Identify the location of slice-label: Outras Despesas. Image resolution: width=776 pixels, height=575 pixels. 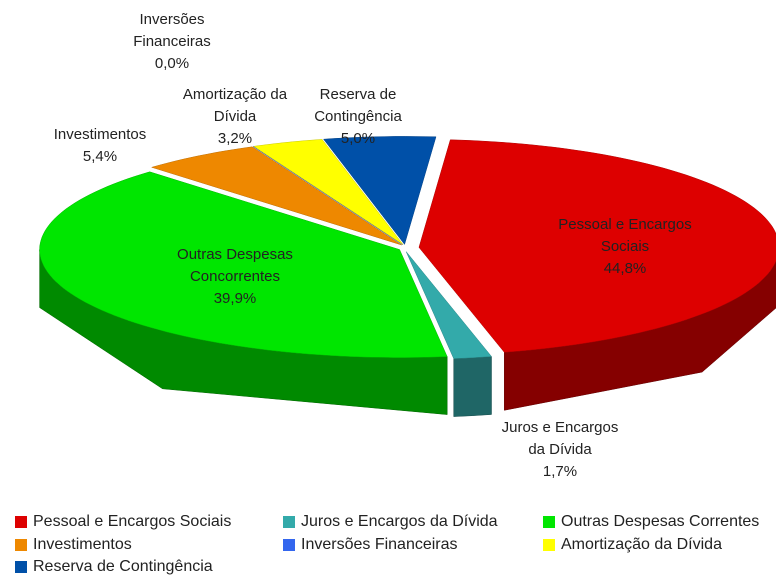
(235, 254).